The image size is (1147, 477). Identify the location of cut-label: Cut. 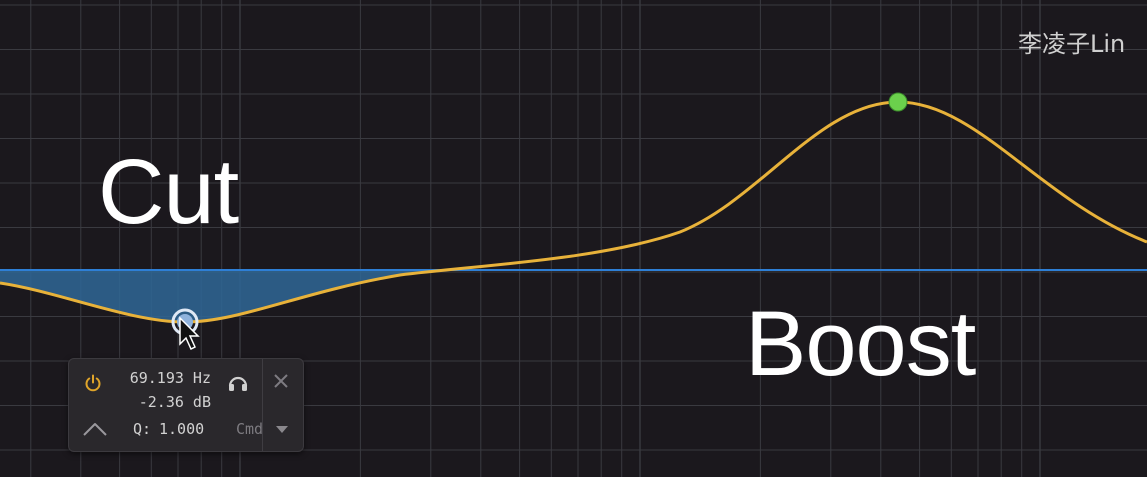
(168, 192).